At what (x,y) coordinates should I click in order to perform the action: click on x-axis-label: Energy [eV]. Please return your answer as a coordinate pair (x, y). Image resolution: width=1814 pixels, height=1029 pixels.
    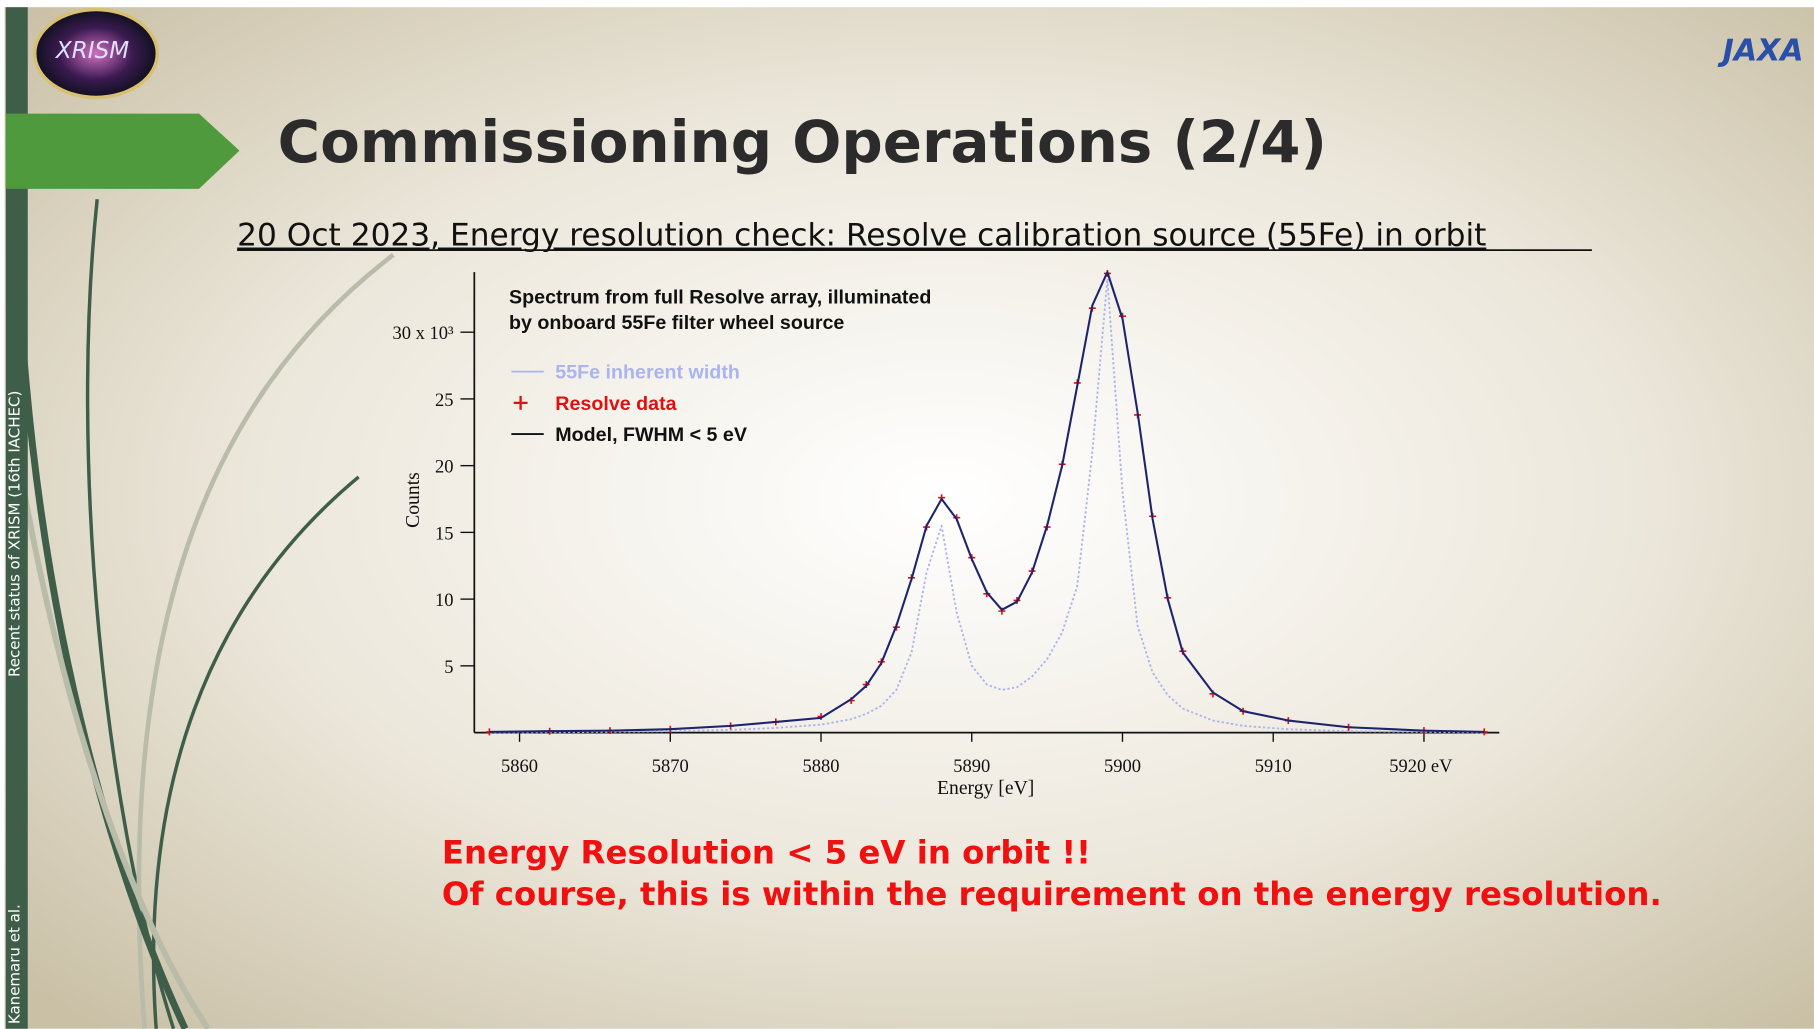
    Looking at the image, I should click on (985, 788).